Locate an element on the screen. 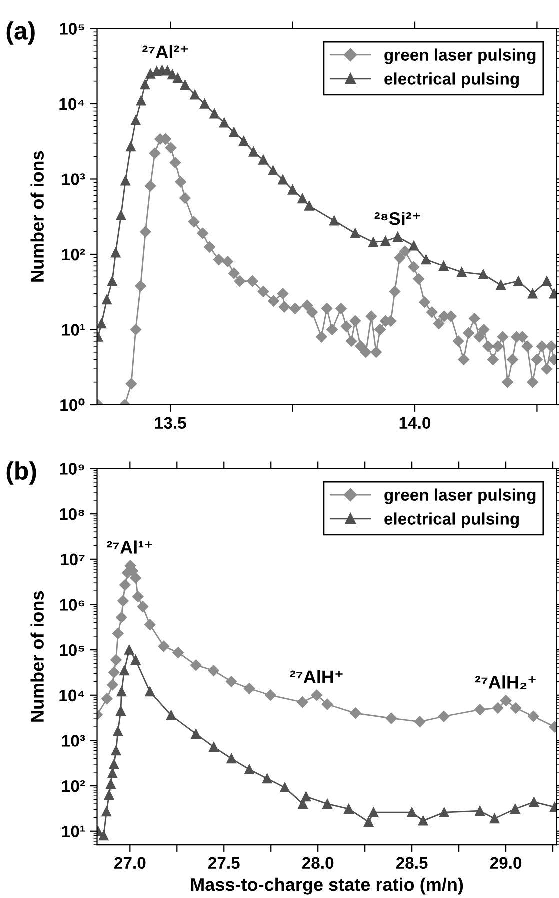 The height and width of the screenshot is (898, 559). y-tick-label: 10⁵ is located at coordinates (72, 650).